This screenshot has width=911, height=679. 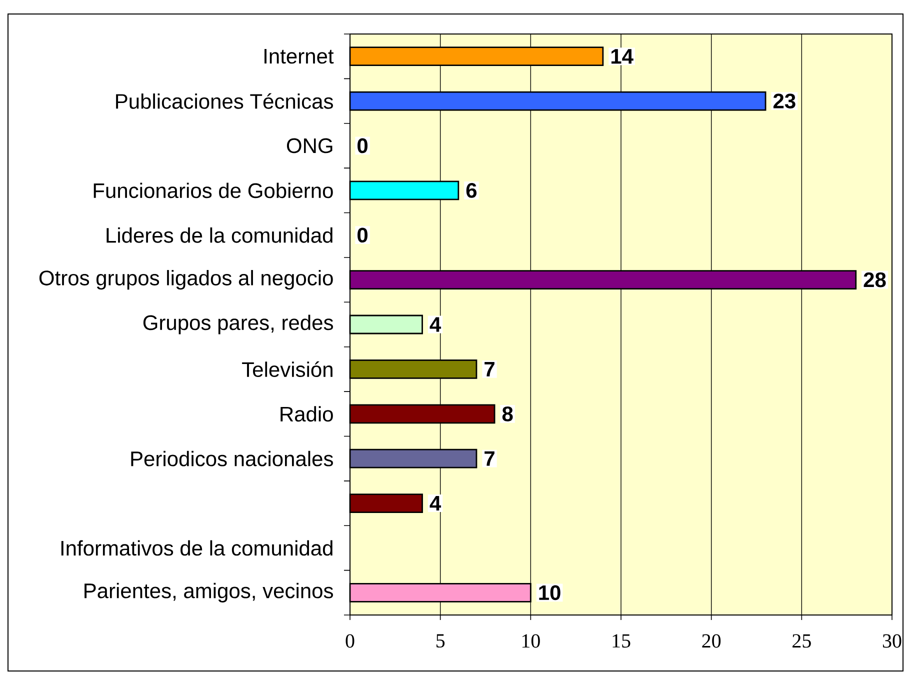 I want to click on y-tick-label: Funcionarios de Gobierno, so click(x=213, y=190).